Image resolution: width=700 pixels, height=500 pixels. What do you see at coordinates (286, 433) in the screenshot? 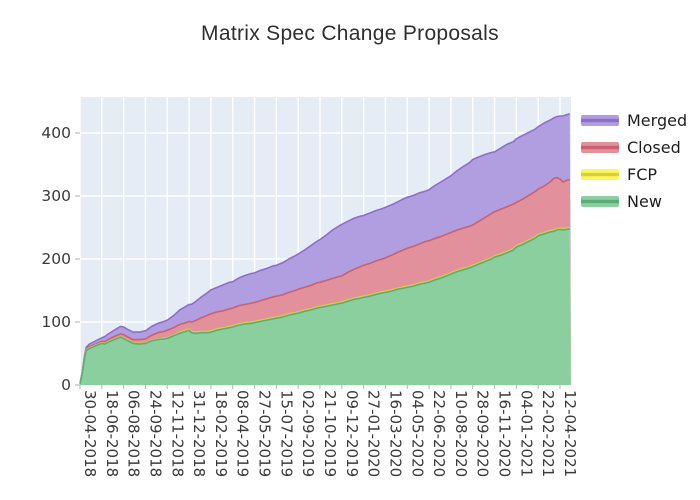
I see `x-tick-label: 15-07-2019` at bounding box center [286, 433].